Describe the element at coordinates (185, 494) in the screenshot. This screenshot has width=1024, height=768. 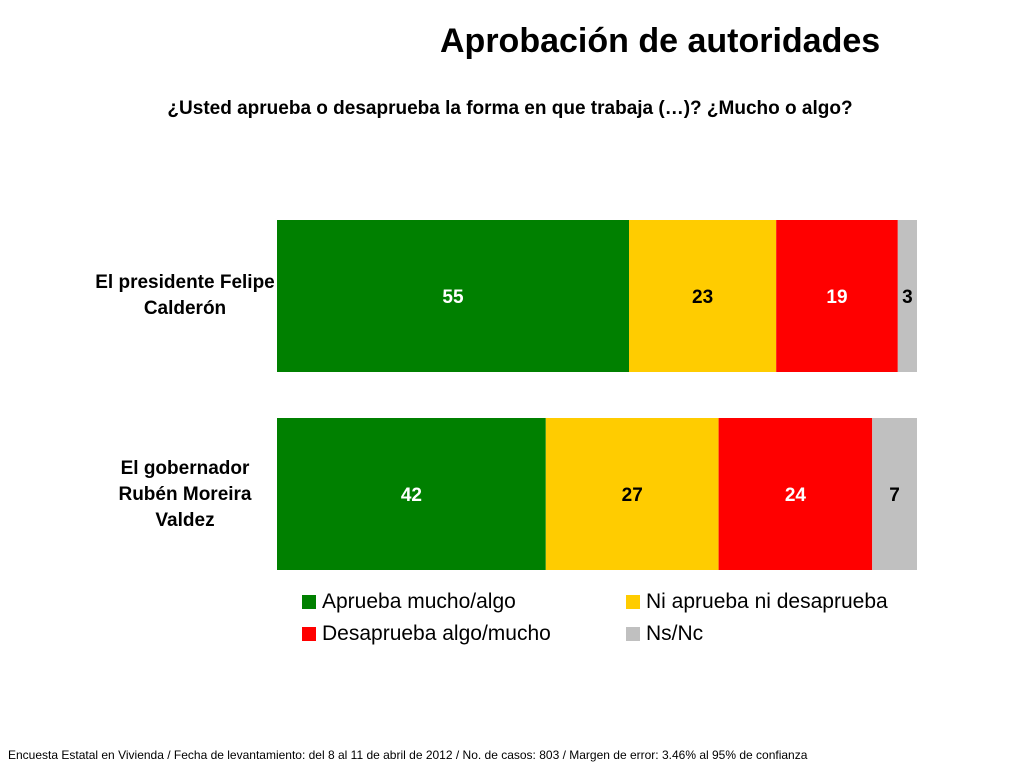
I see `category-label-1: El gobernador Rubén Moreira Valdez` at that location.